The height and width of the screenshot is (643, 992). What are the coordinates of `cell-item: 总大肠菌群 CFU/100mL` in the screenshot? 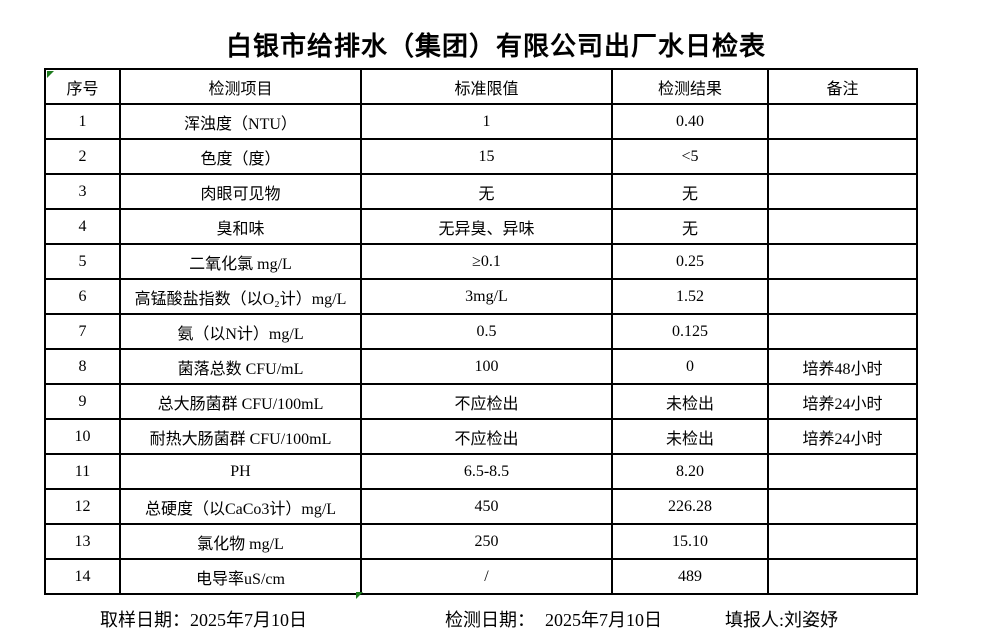 It's located at (240, 401).